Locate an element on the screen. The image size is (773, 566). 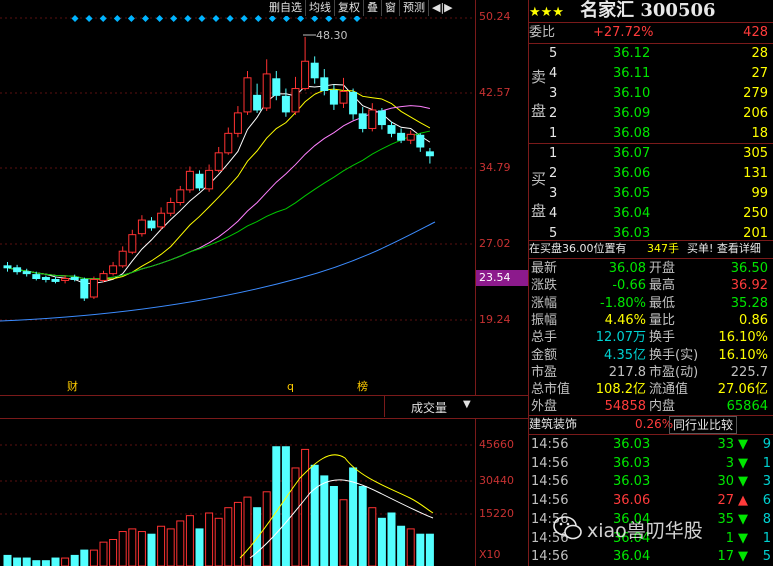
tick-count: 9 is located at coordinates (766, 444).